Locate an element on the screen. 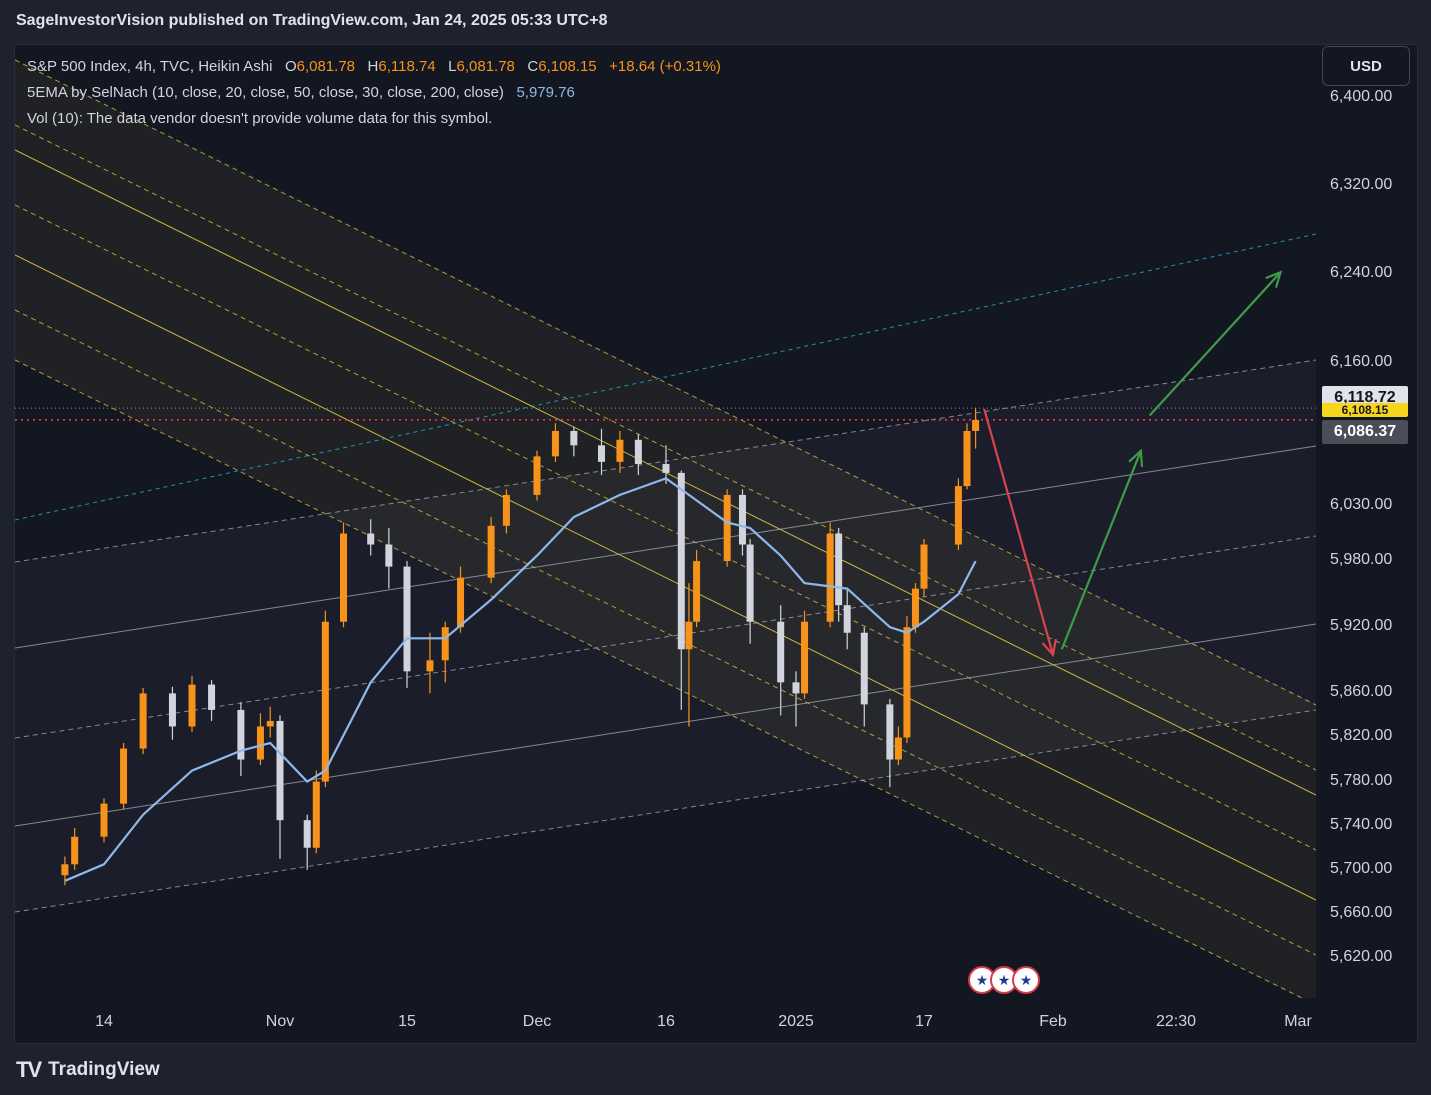 This screenshot has width=1431, height=1095. price-tick-label: 5,740.00 is located at coordinates (1361, 824).